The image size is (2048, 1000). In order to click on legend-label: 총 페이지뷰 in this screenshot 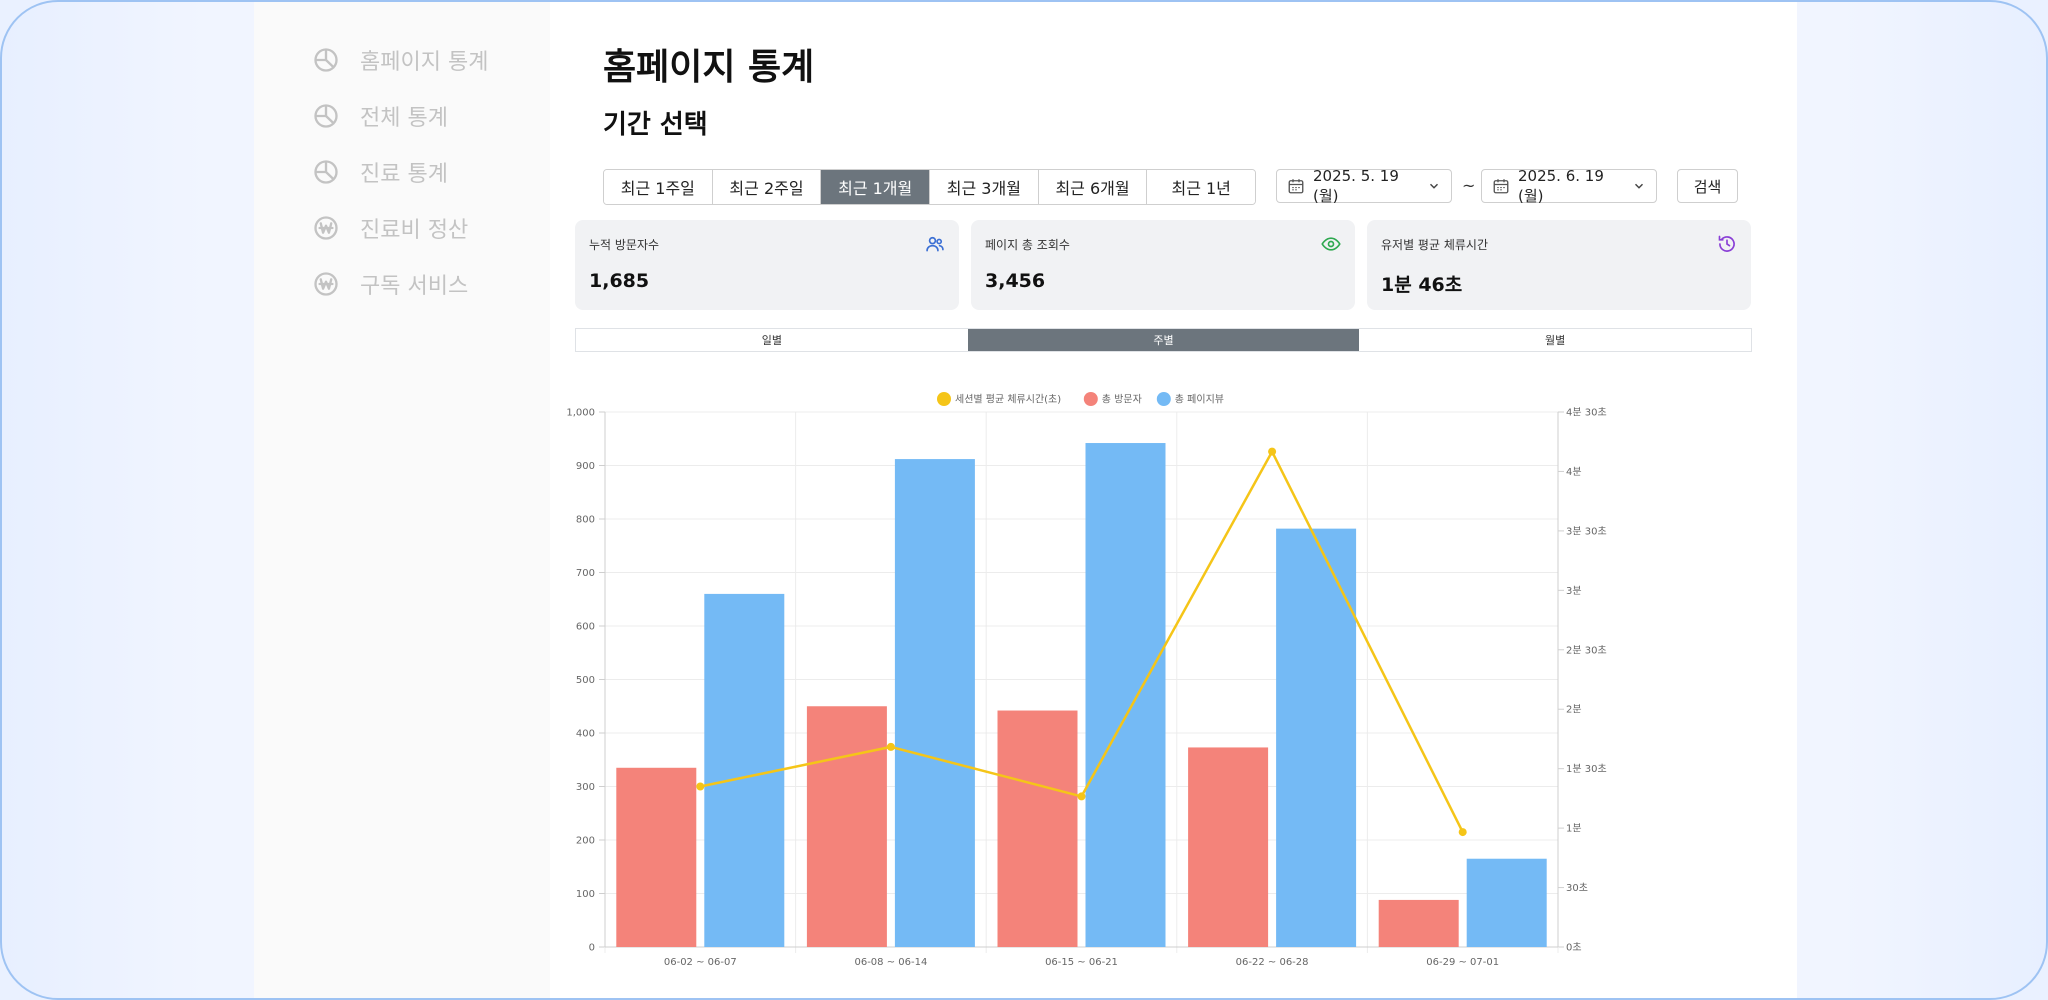, I will do `click(1199, 400)`.